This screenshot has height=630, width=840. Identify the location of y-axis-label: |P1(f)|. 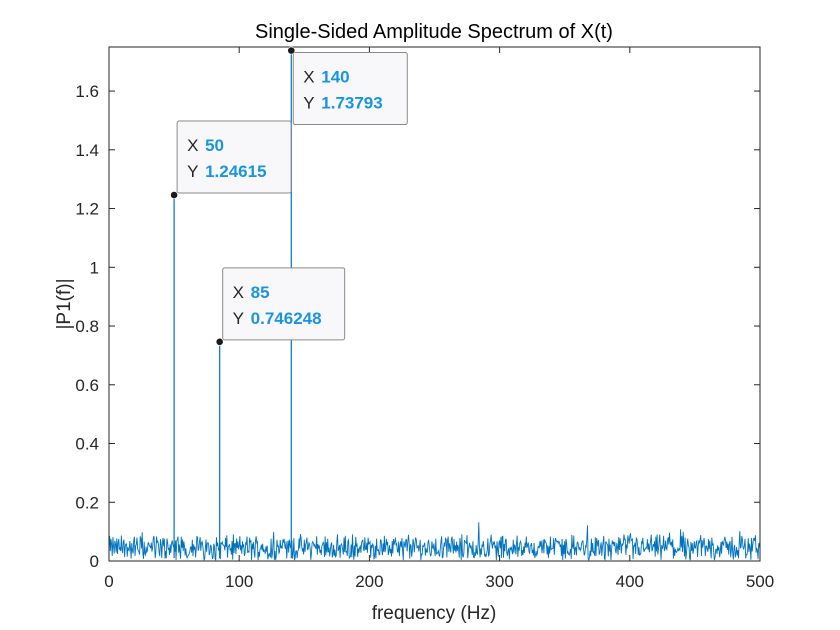
(64, 303).